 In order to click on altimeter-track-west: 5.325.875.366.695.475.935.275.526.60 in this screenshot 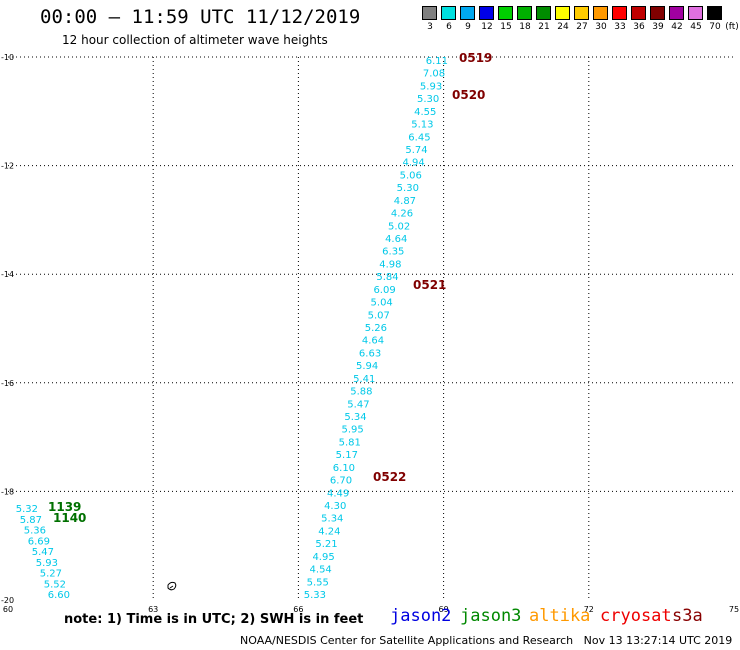, I will do `click(43, 552)`.